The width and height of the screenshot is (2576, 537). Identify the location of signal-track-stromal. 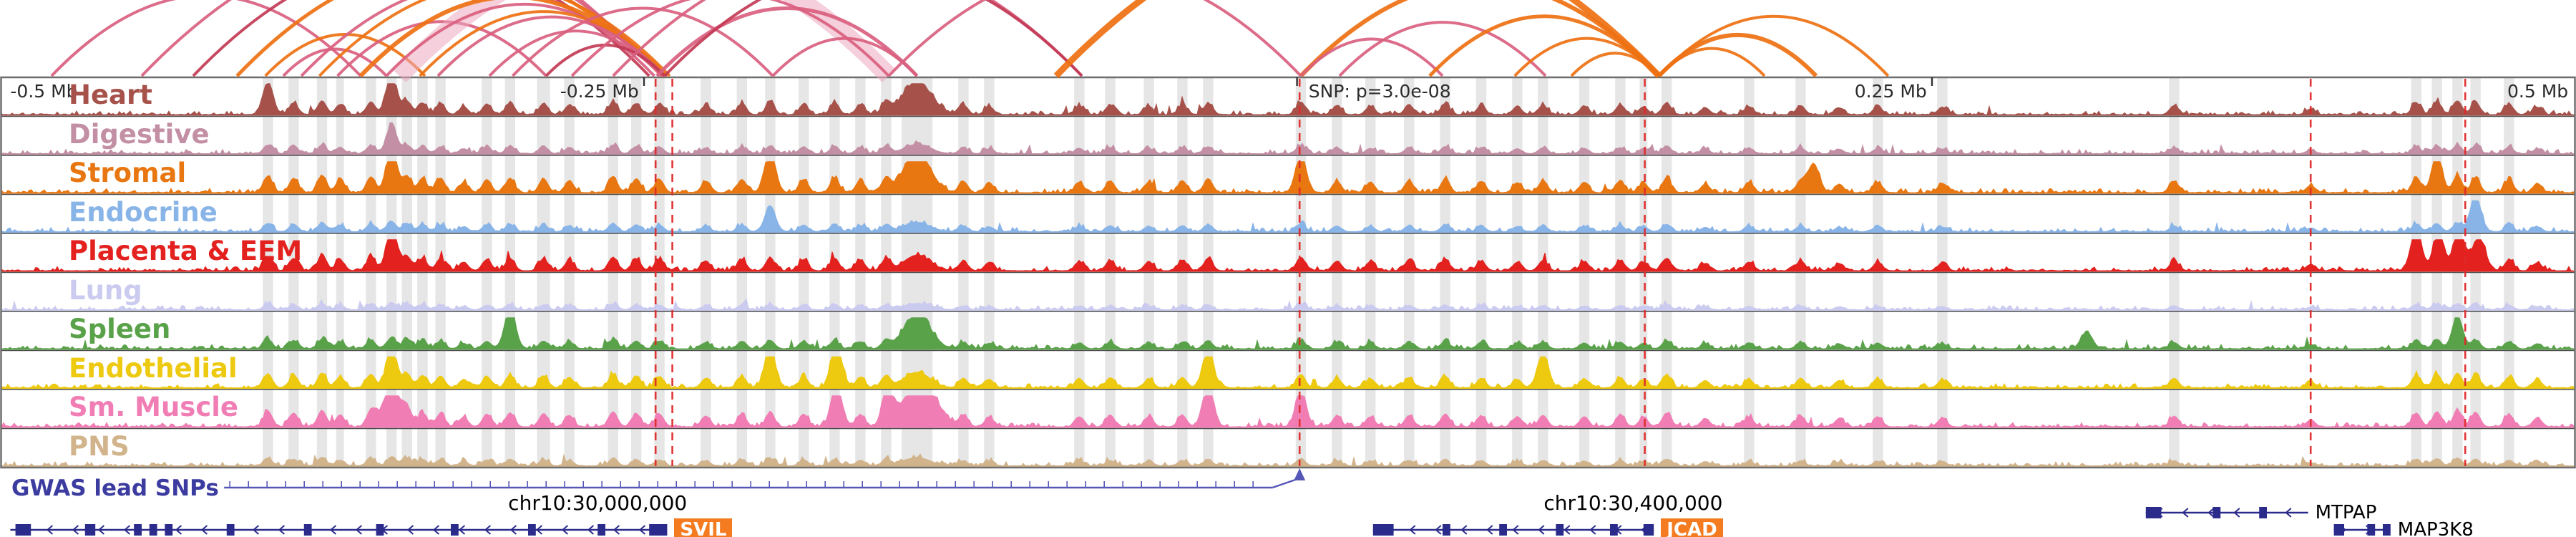
(1288, 177).